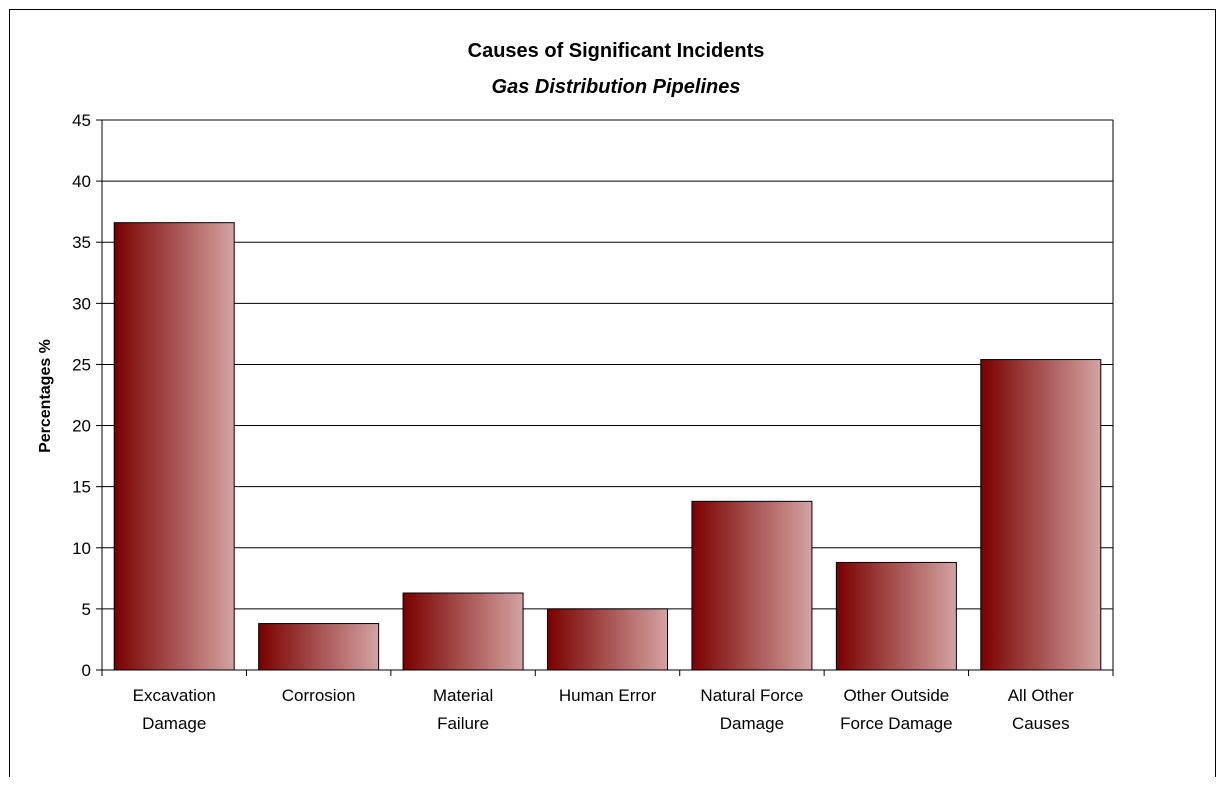  I want to click on y-tick-labels: 0 5 10 15 20 25 30 35 40 45, so click(81, 395).